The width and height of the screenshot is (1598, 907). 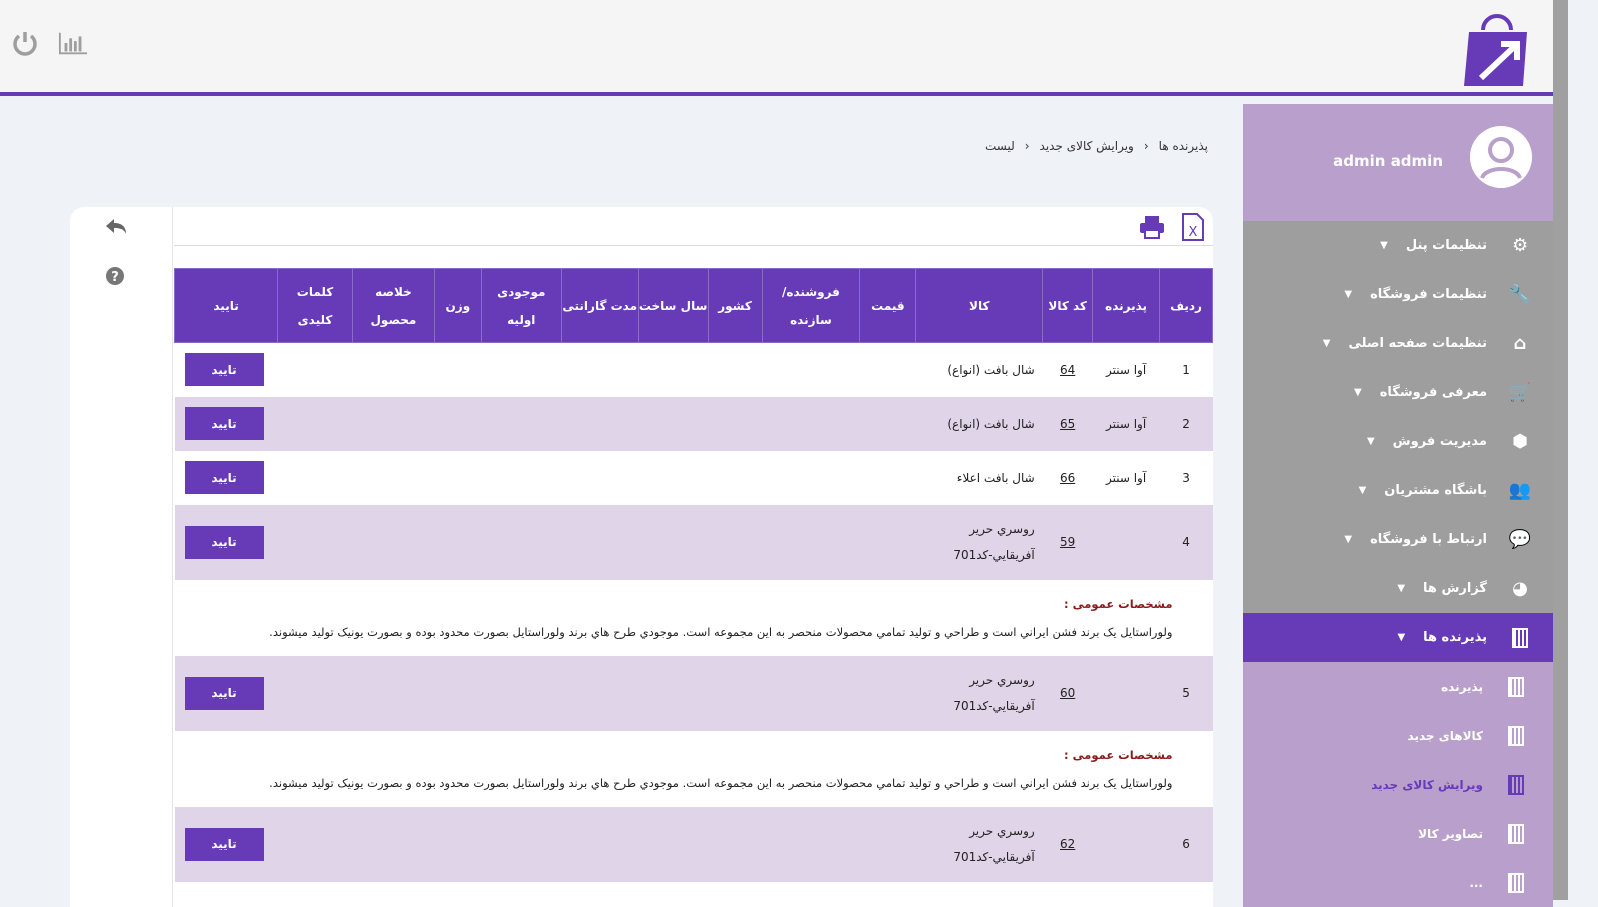 I want to click on product-name-cell: شال بافت (انواع), so click(x=991, y=369).